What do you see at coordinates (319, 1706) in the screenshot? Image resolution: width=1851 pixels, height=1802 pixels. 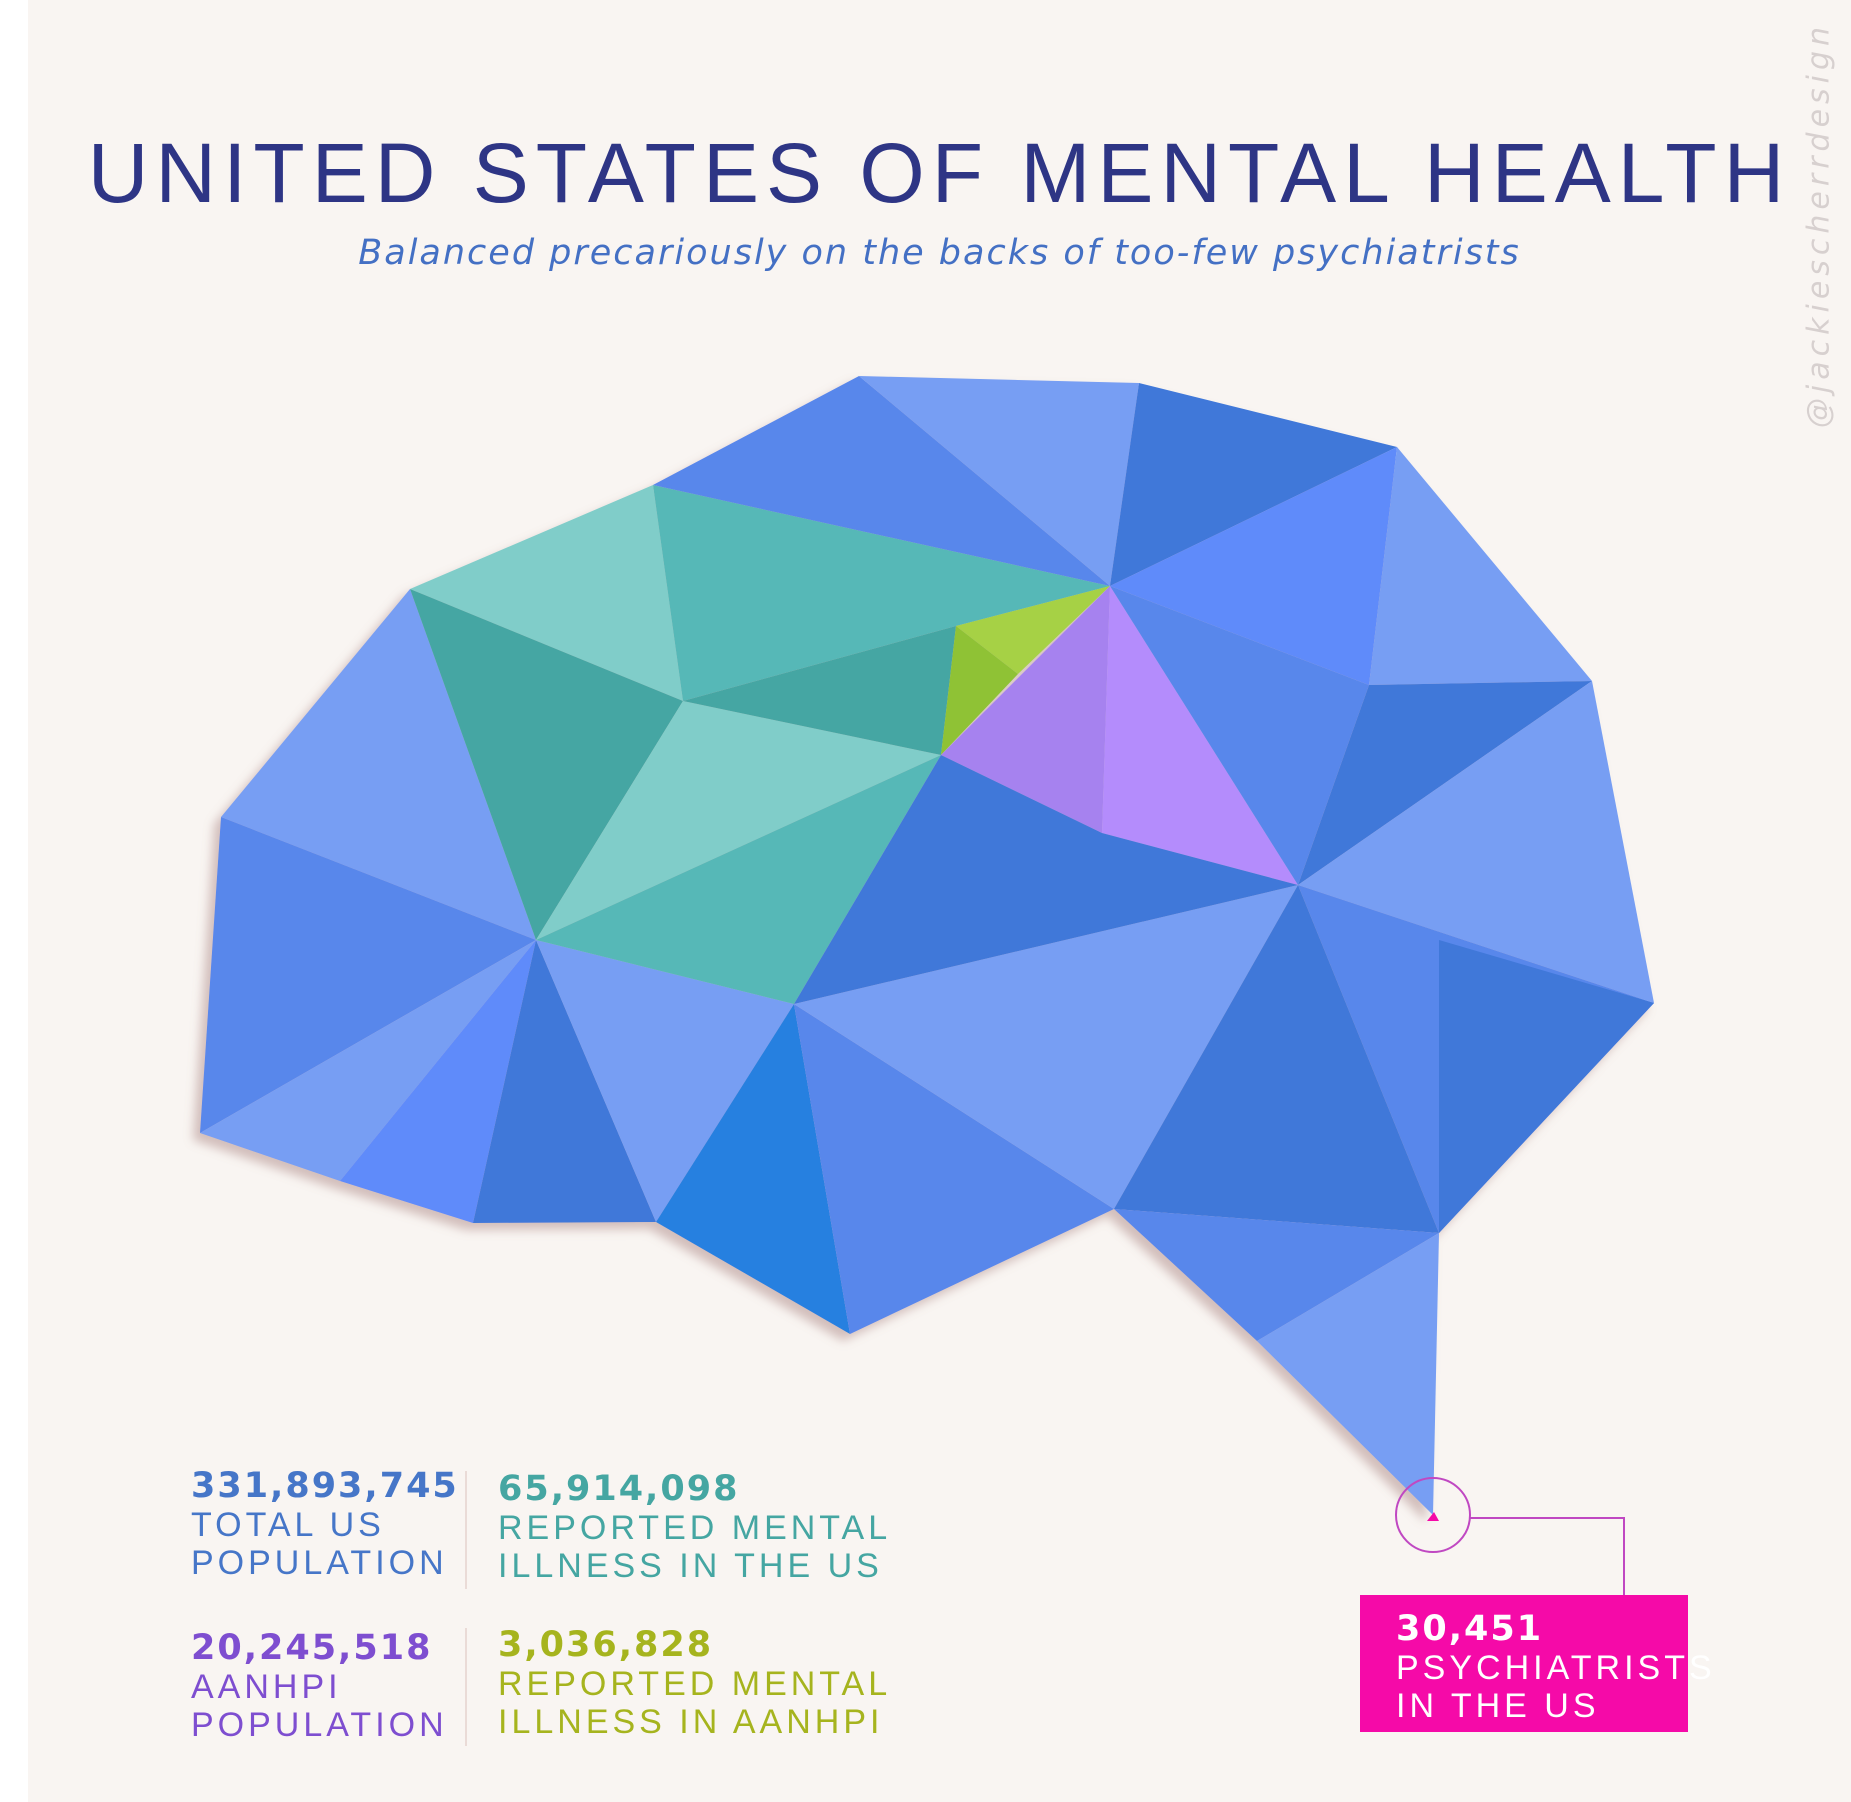 I see `stat-label: AANHPI POPULATION` at bounding box center [319, 1706].